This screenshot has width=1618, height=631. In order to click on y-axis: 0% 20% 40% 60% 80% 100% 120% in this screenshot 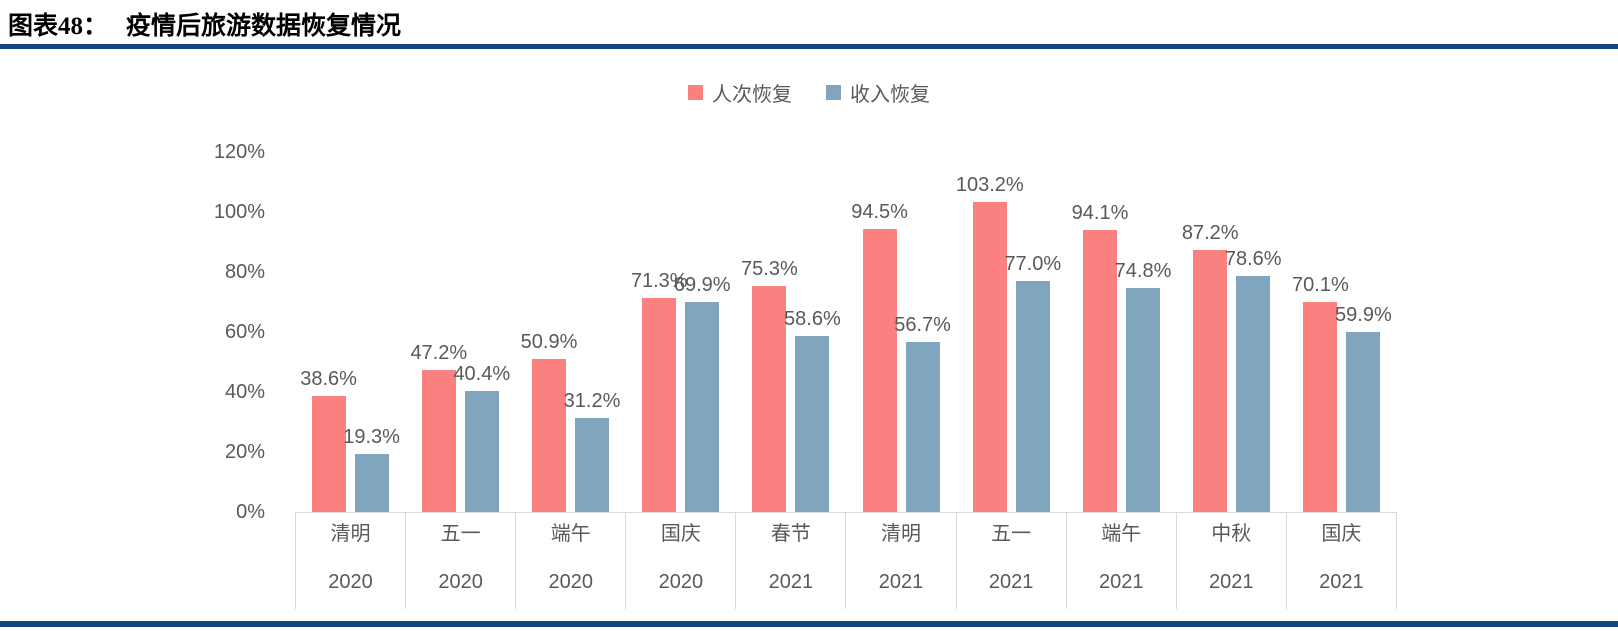, I will do `click(197, 332)`.